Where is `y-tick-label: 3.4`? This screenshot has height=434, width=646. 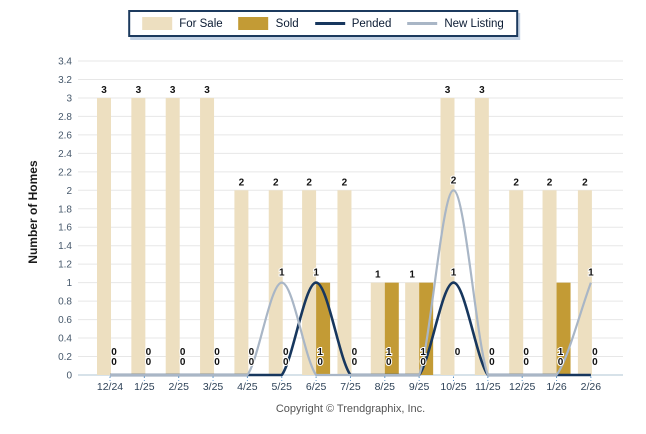
y-tick-label: 3.4 is located at coordinates (65, 62).